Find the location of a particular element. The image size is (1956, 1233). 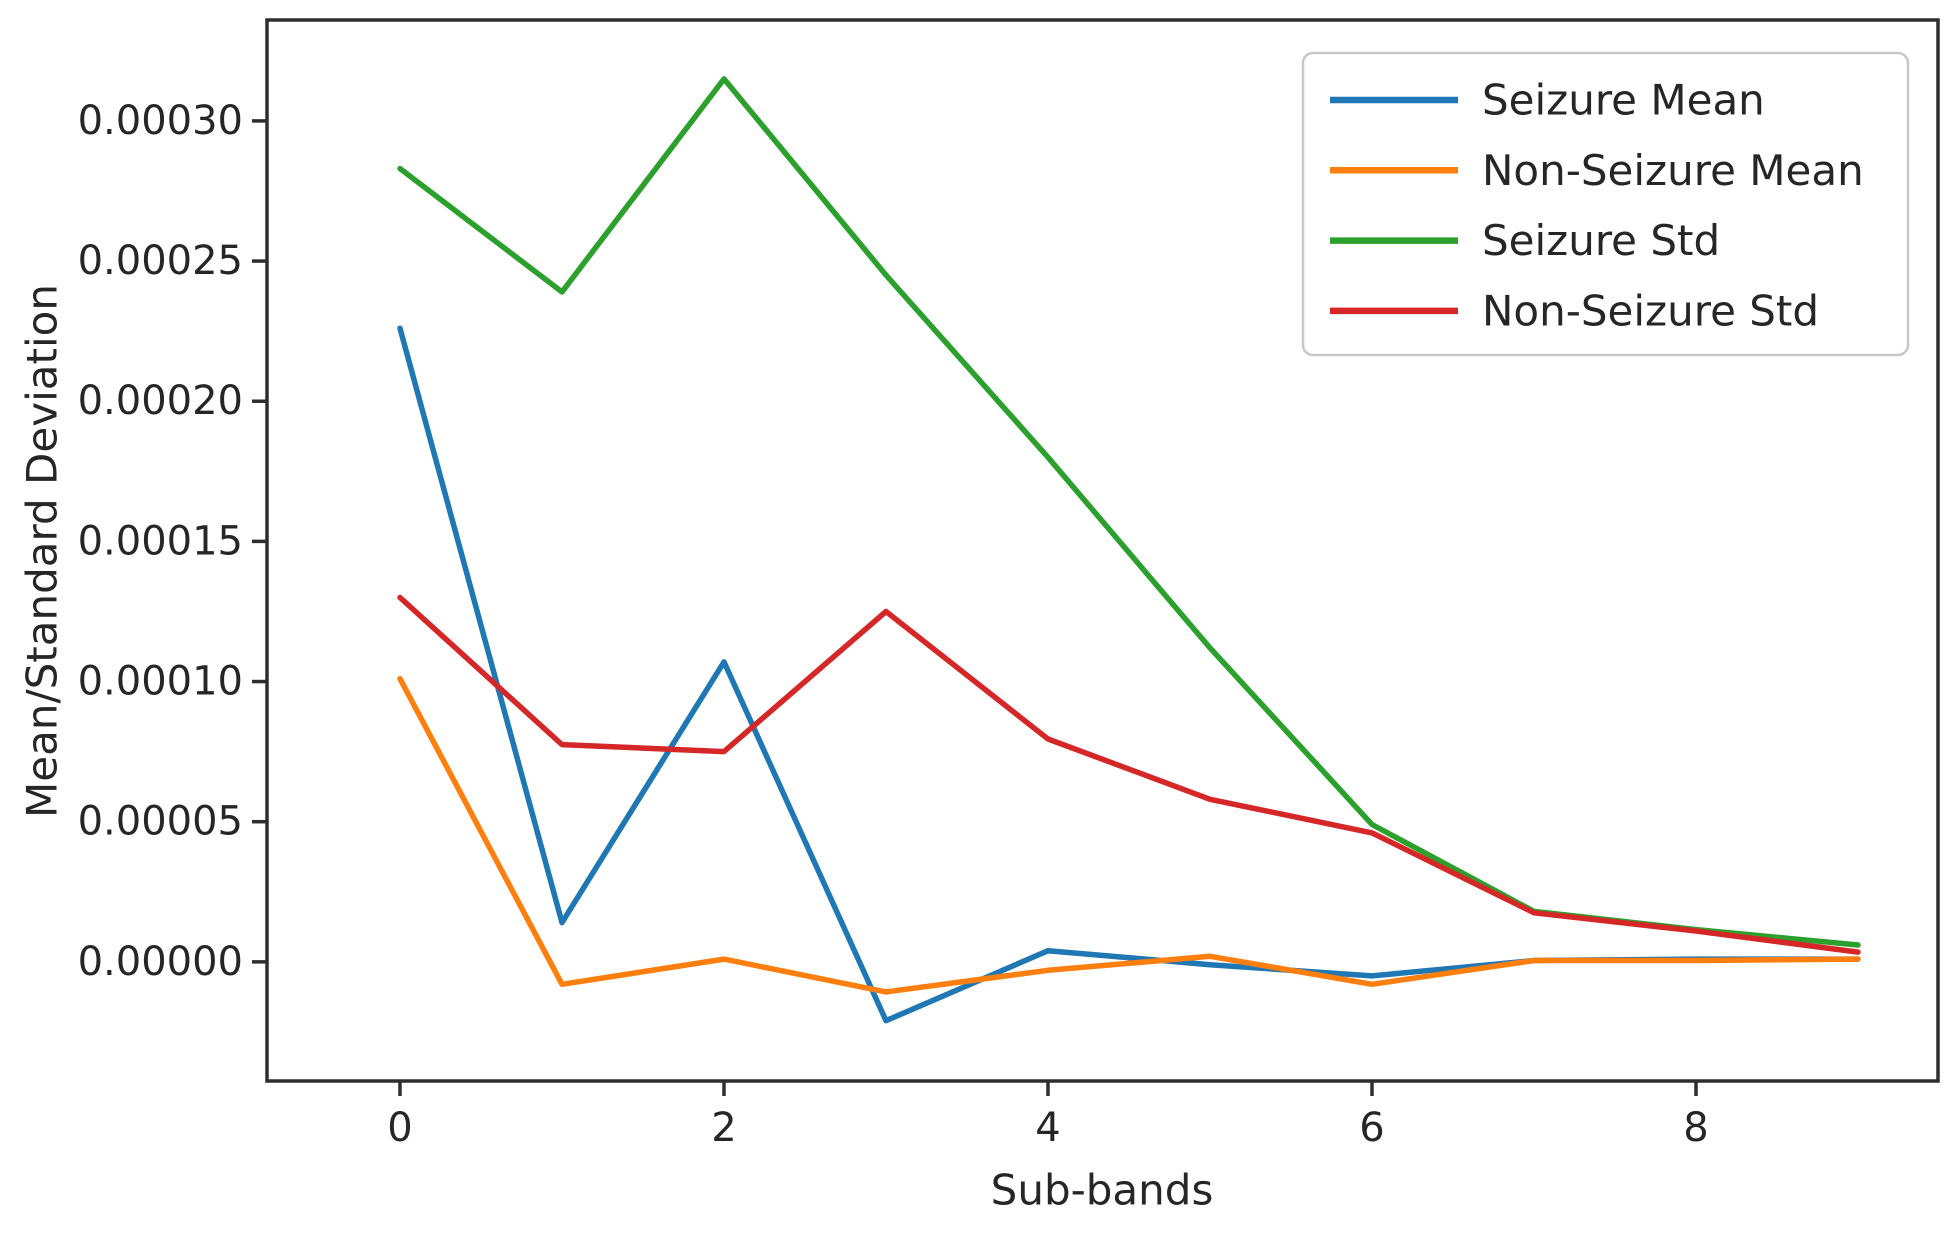

y-tick-label: 0.00015 is located at coordinates (160, 541).